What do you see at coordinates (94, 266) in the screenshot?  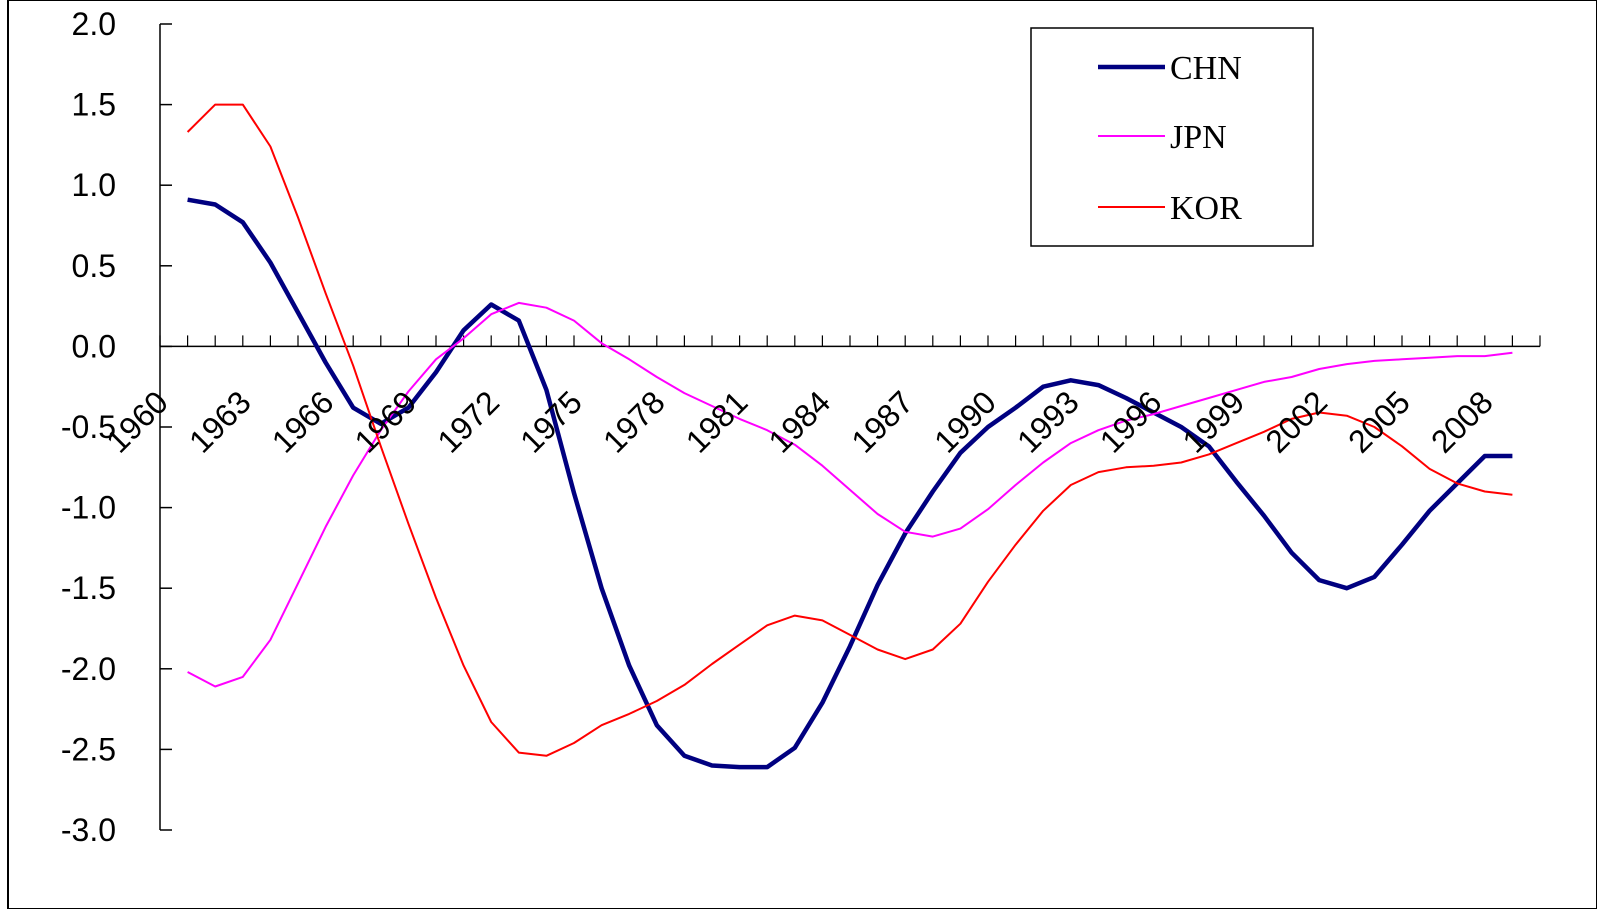 I see `y-tick-label: 0.5` at bounding box center [94, 266].